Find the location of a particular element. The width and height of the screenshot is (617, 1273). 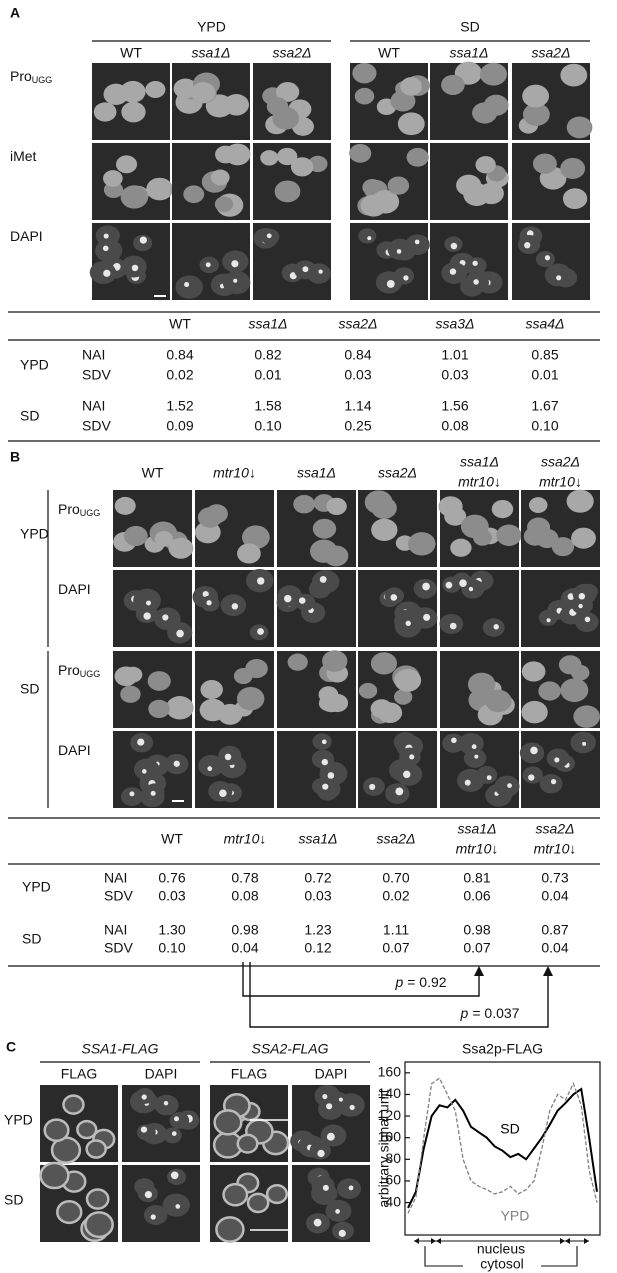

series-line is located at coordinates (502, 1145).